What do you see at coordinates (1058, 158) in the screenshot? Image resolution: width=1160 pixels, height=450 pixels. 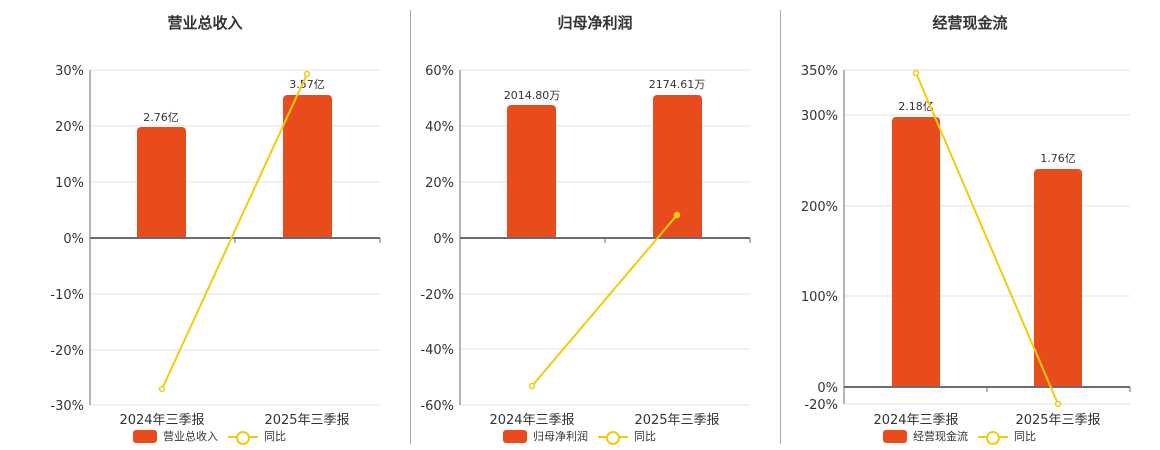 I see `bar-value-label: 1.76亿` at bounding box center [1058, 158].